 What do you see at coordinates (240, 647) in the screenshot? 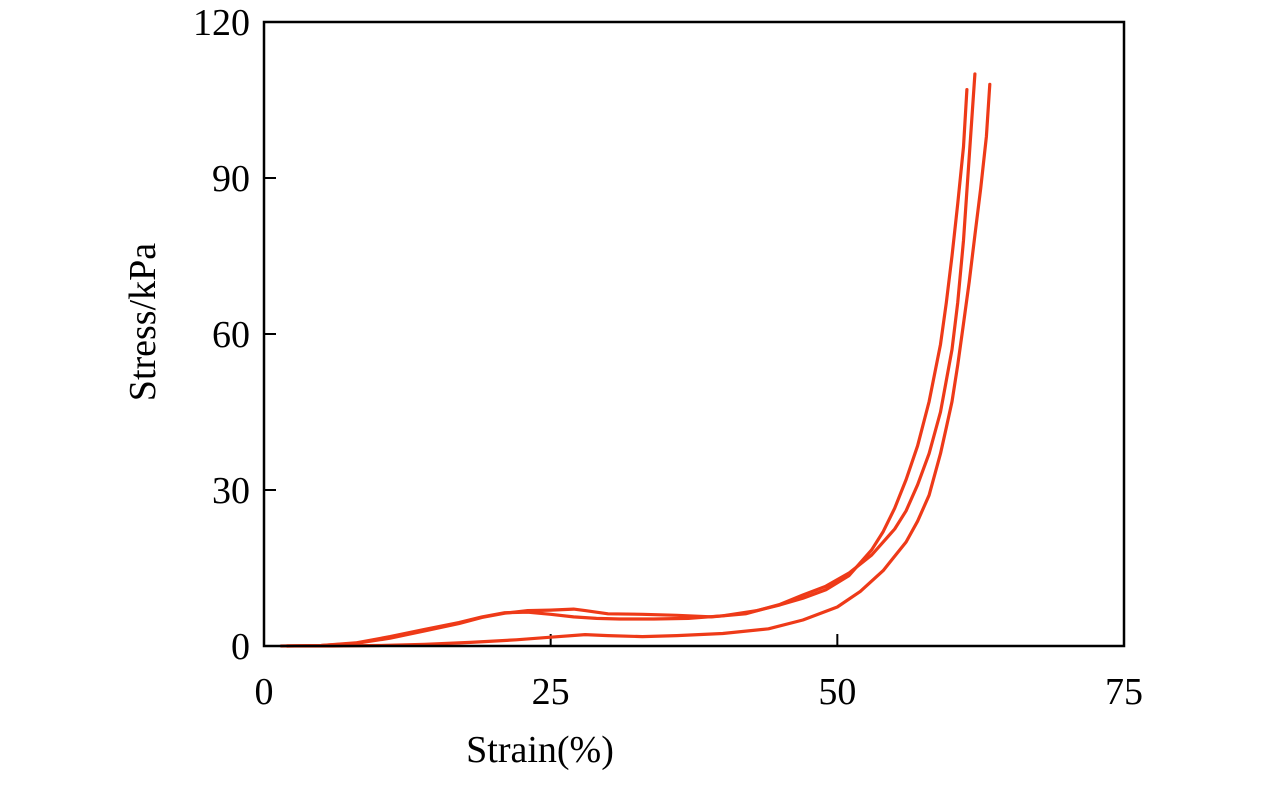
I see `y-tick-label: 0` at bounding box center [240, 647].